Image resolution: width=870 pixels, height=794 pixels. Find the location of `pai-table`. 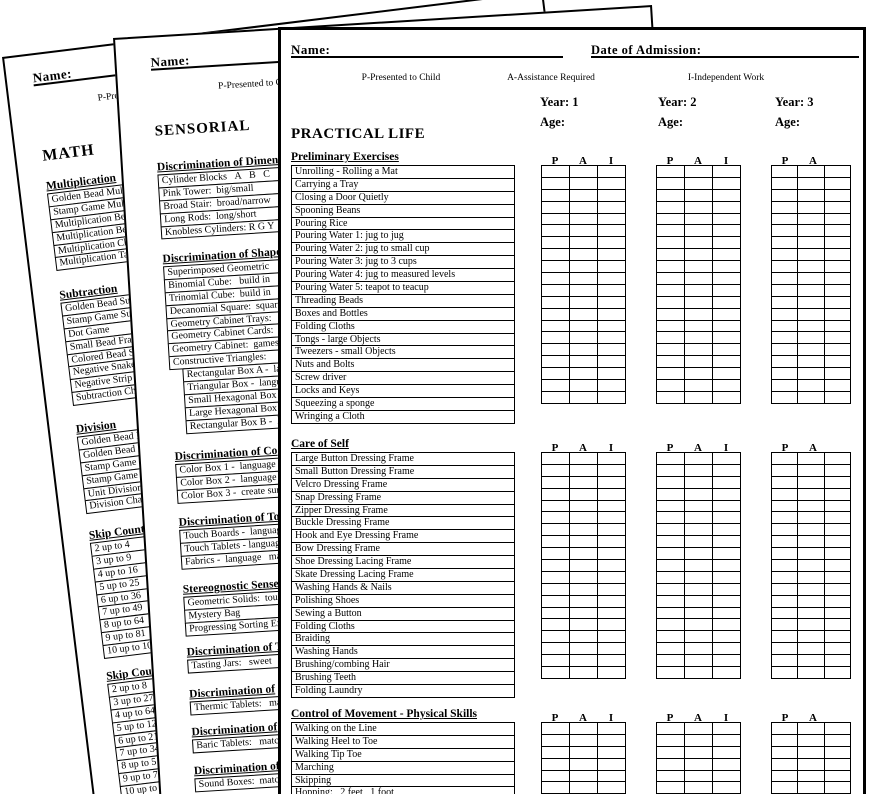

pai-table is located at coordinates (811, 758).